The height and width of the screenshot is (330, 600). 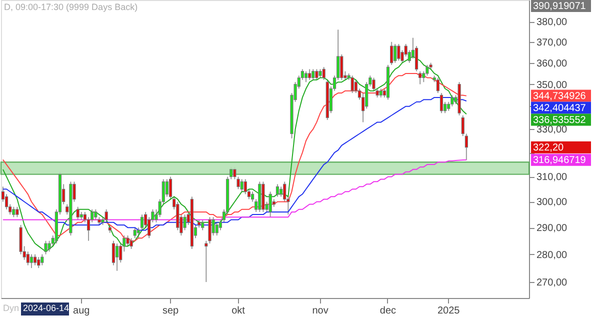 What do you see at coordinates (11, 308) in the screenshot?
I see `text: Dyn` at bounding box center [11, 308].